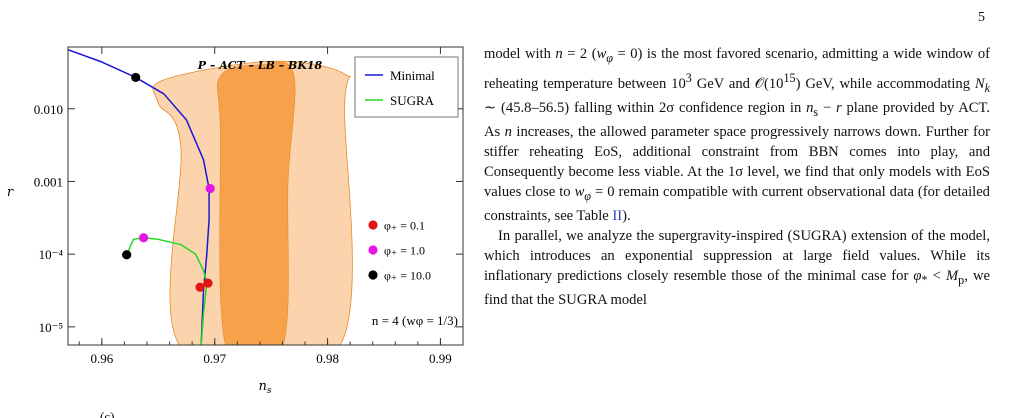  Describe the element at coordinates (981, 17) in the screenshot. I see `page-number: 5` at that location.